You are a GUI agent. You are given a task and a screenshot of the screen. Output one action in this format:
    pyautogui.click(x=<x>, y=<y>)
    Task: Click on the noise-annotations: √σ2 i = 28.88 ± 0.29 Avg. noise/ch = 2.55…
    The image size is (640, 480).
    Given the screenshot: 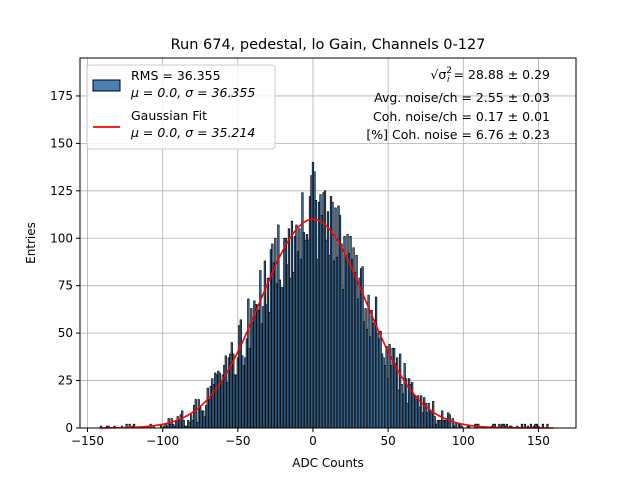 What is the action you would take?
    pyautogui.click(x=458, y=104)
    